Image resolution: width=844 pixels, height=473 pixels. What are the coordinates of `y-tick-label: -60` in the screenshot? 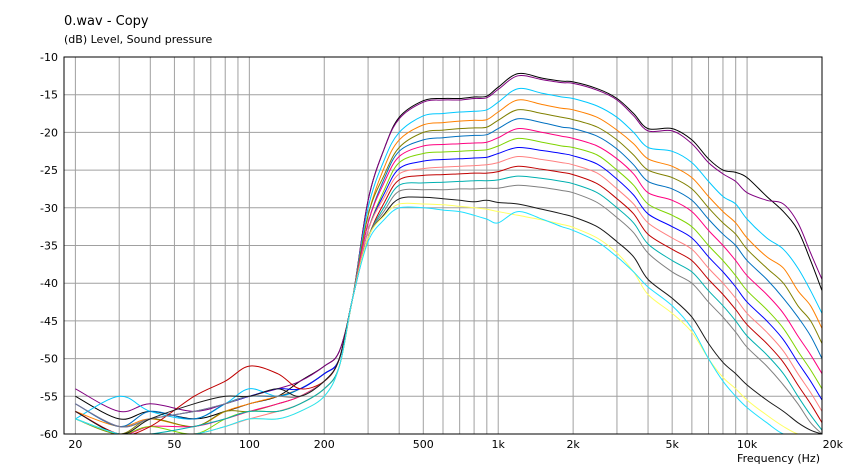 It's located at (49, 434).